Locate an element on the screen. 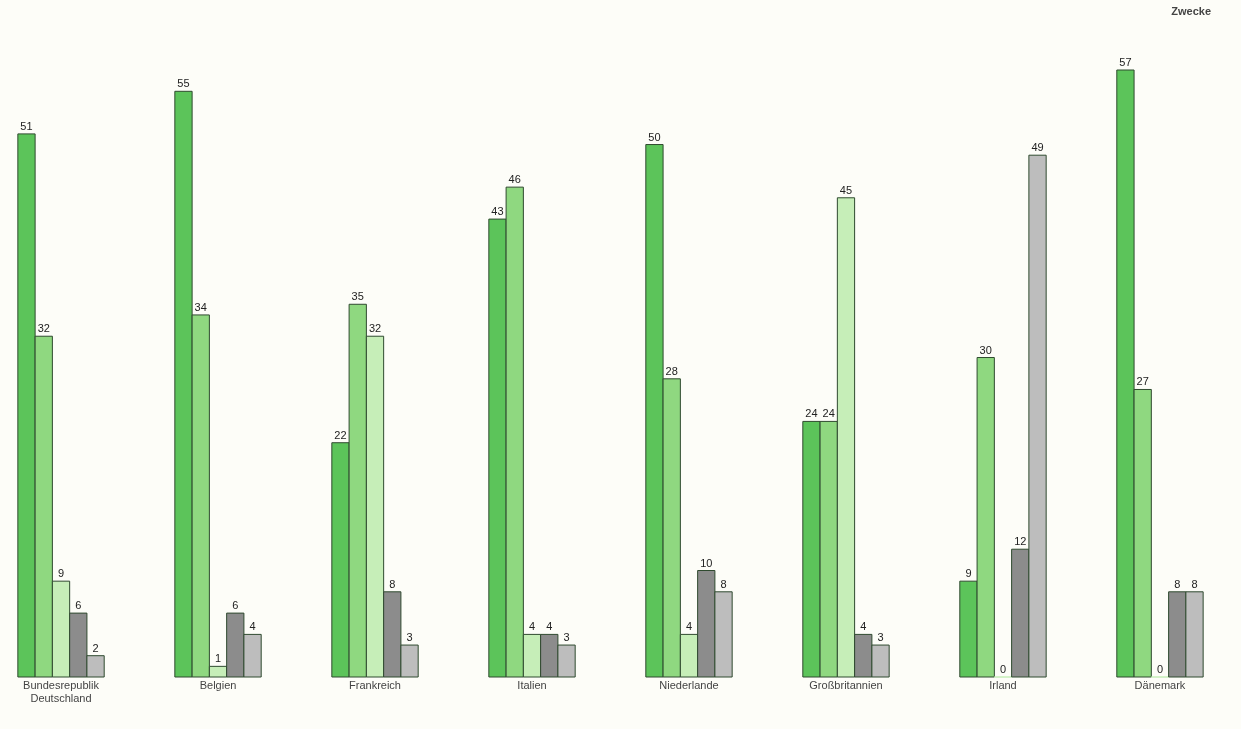  data-label: 43 is located at coordinates (497, 211).